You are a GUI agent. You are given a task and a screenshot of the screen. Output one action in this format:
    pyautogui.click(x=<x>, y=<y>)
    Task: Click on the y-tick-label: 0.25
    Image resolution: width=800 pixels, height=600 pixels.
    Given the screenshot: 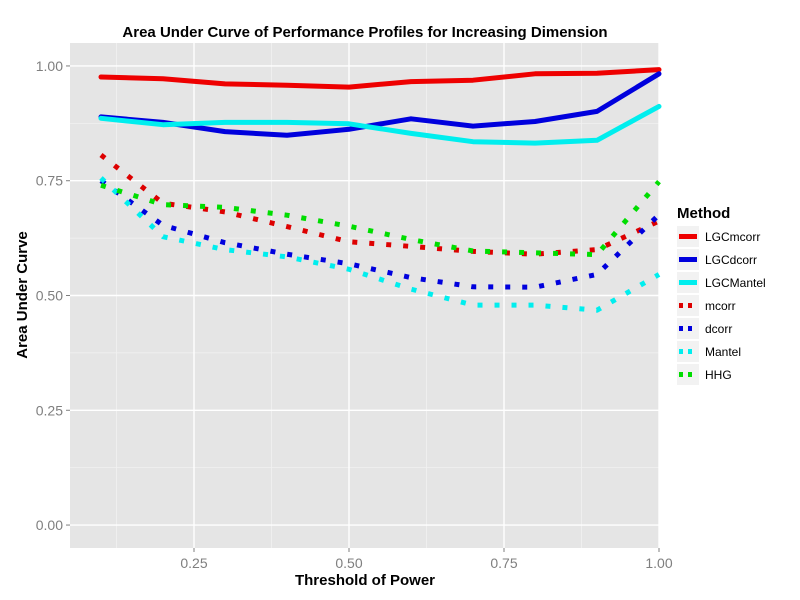 What is the action you would take?
    pyautogui.click(x=49, y=410)
    